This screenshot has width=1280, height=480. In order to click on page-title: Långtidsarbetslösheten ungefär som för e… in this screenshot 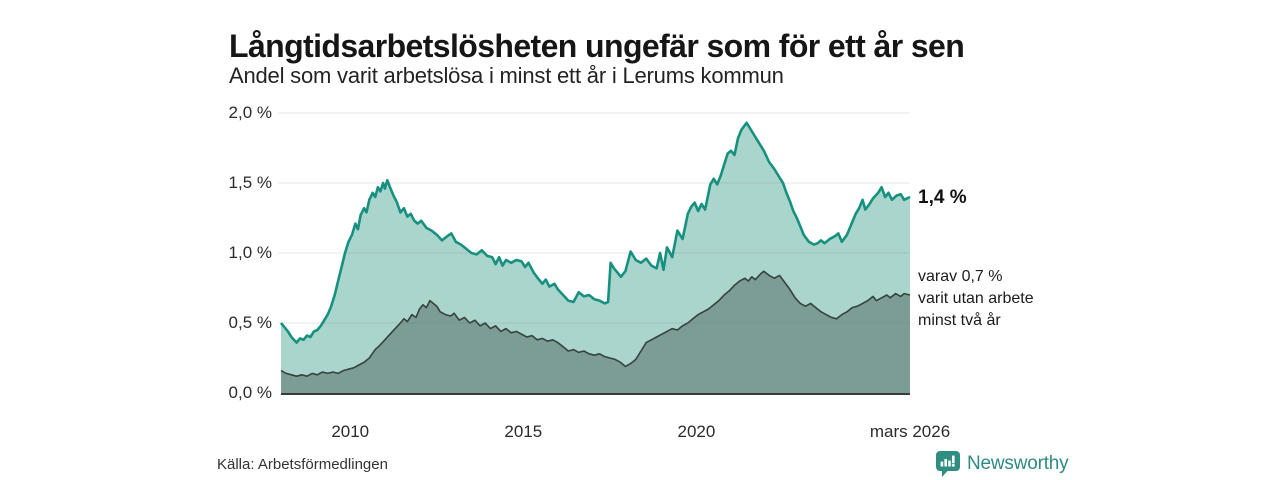, I will do `click(597, 46)`.